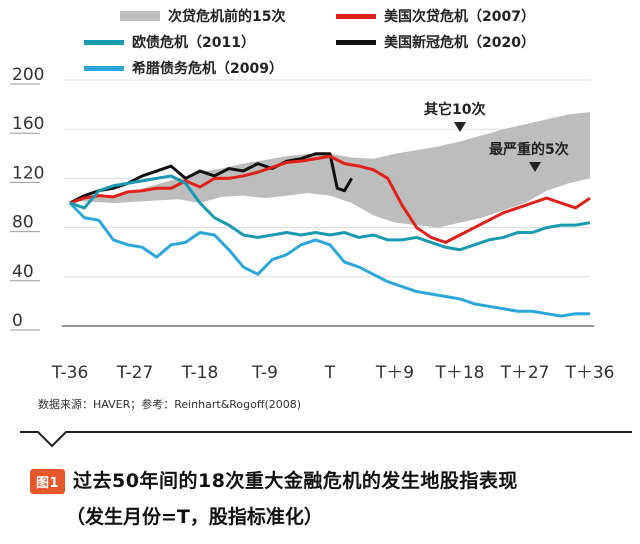  Describe the element at coordinates (200, 373) in the screenshot. I see `x-tick-label: T-18` at that location.